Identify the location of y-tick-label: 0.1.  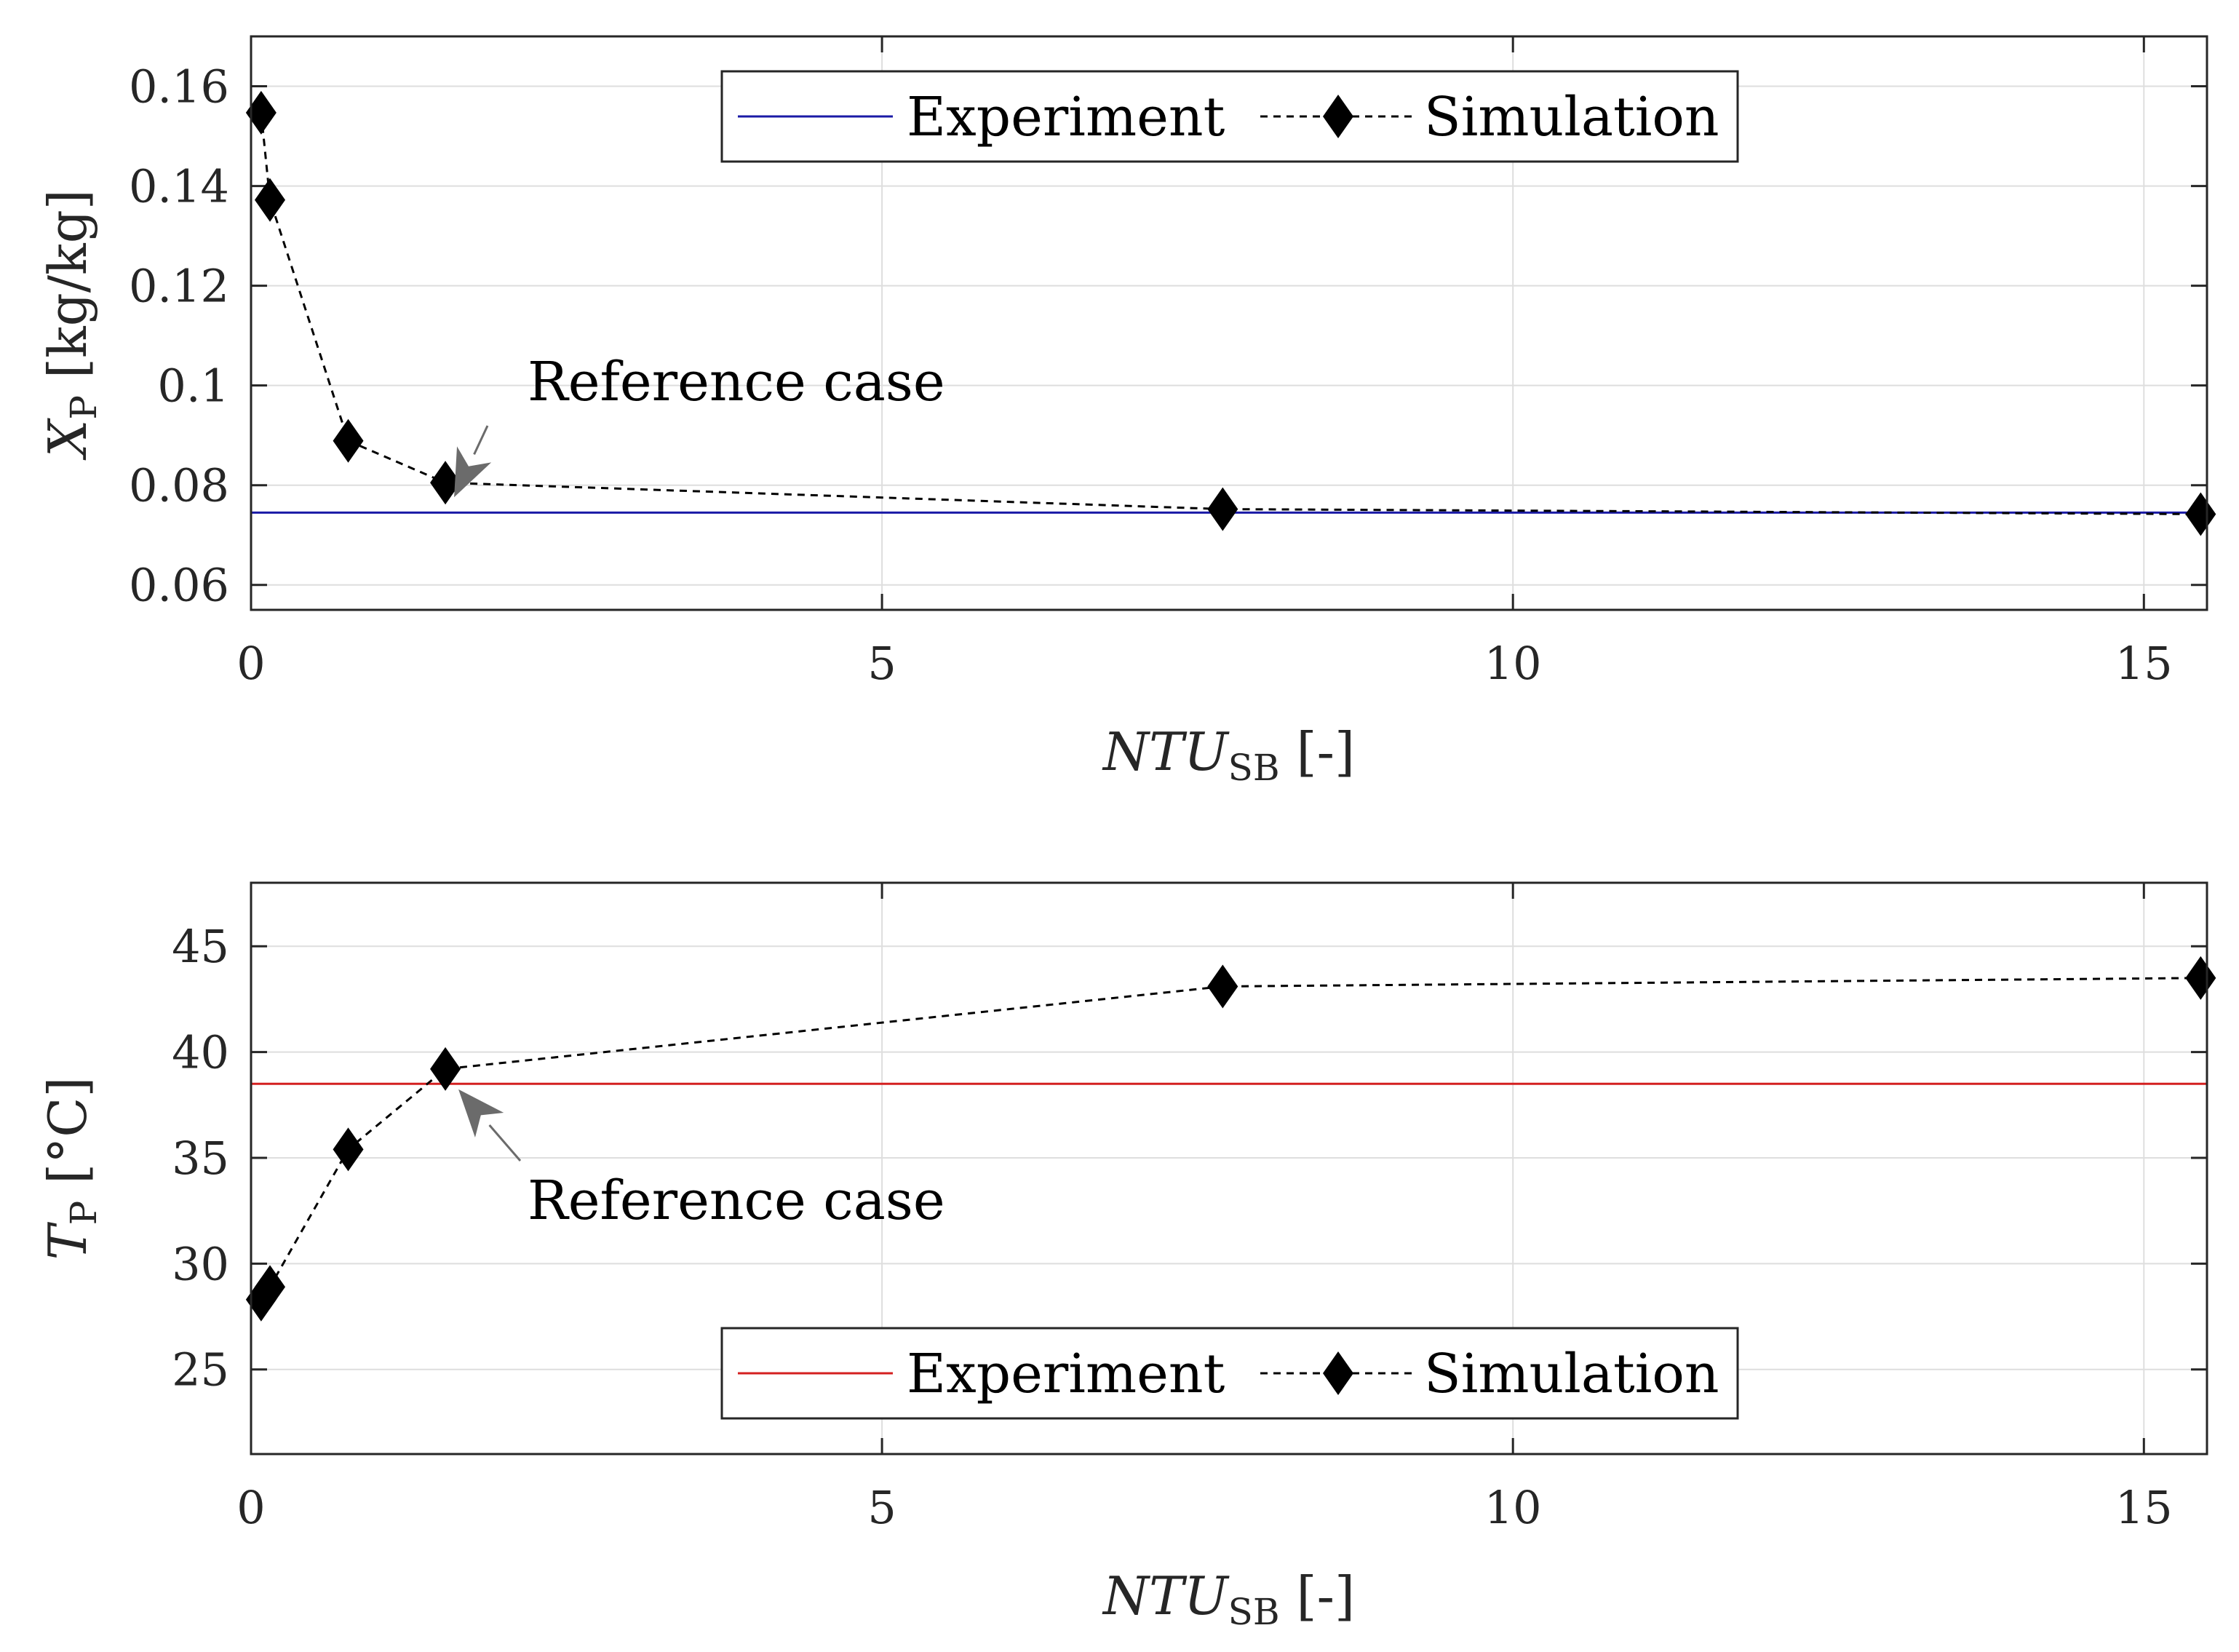
(193, 386).